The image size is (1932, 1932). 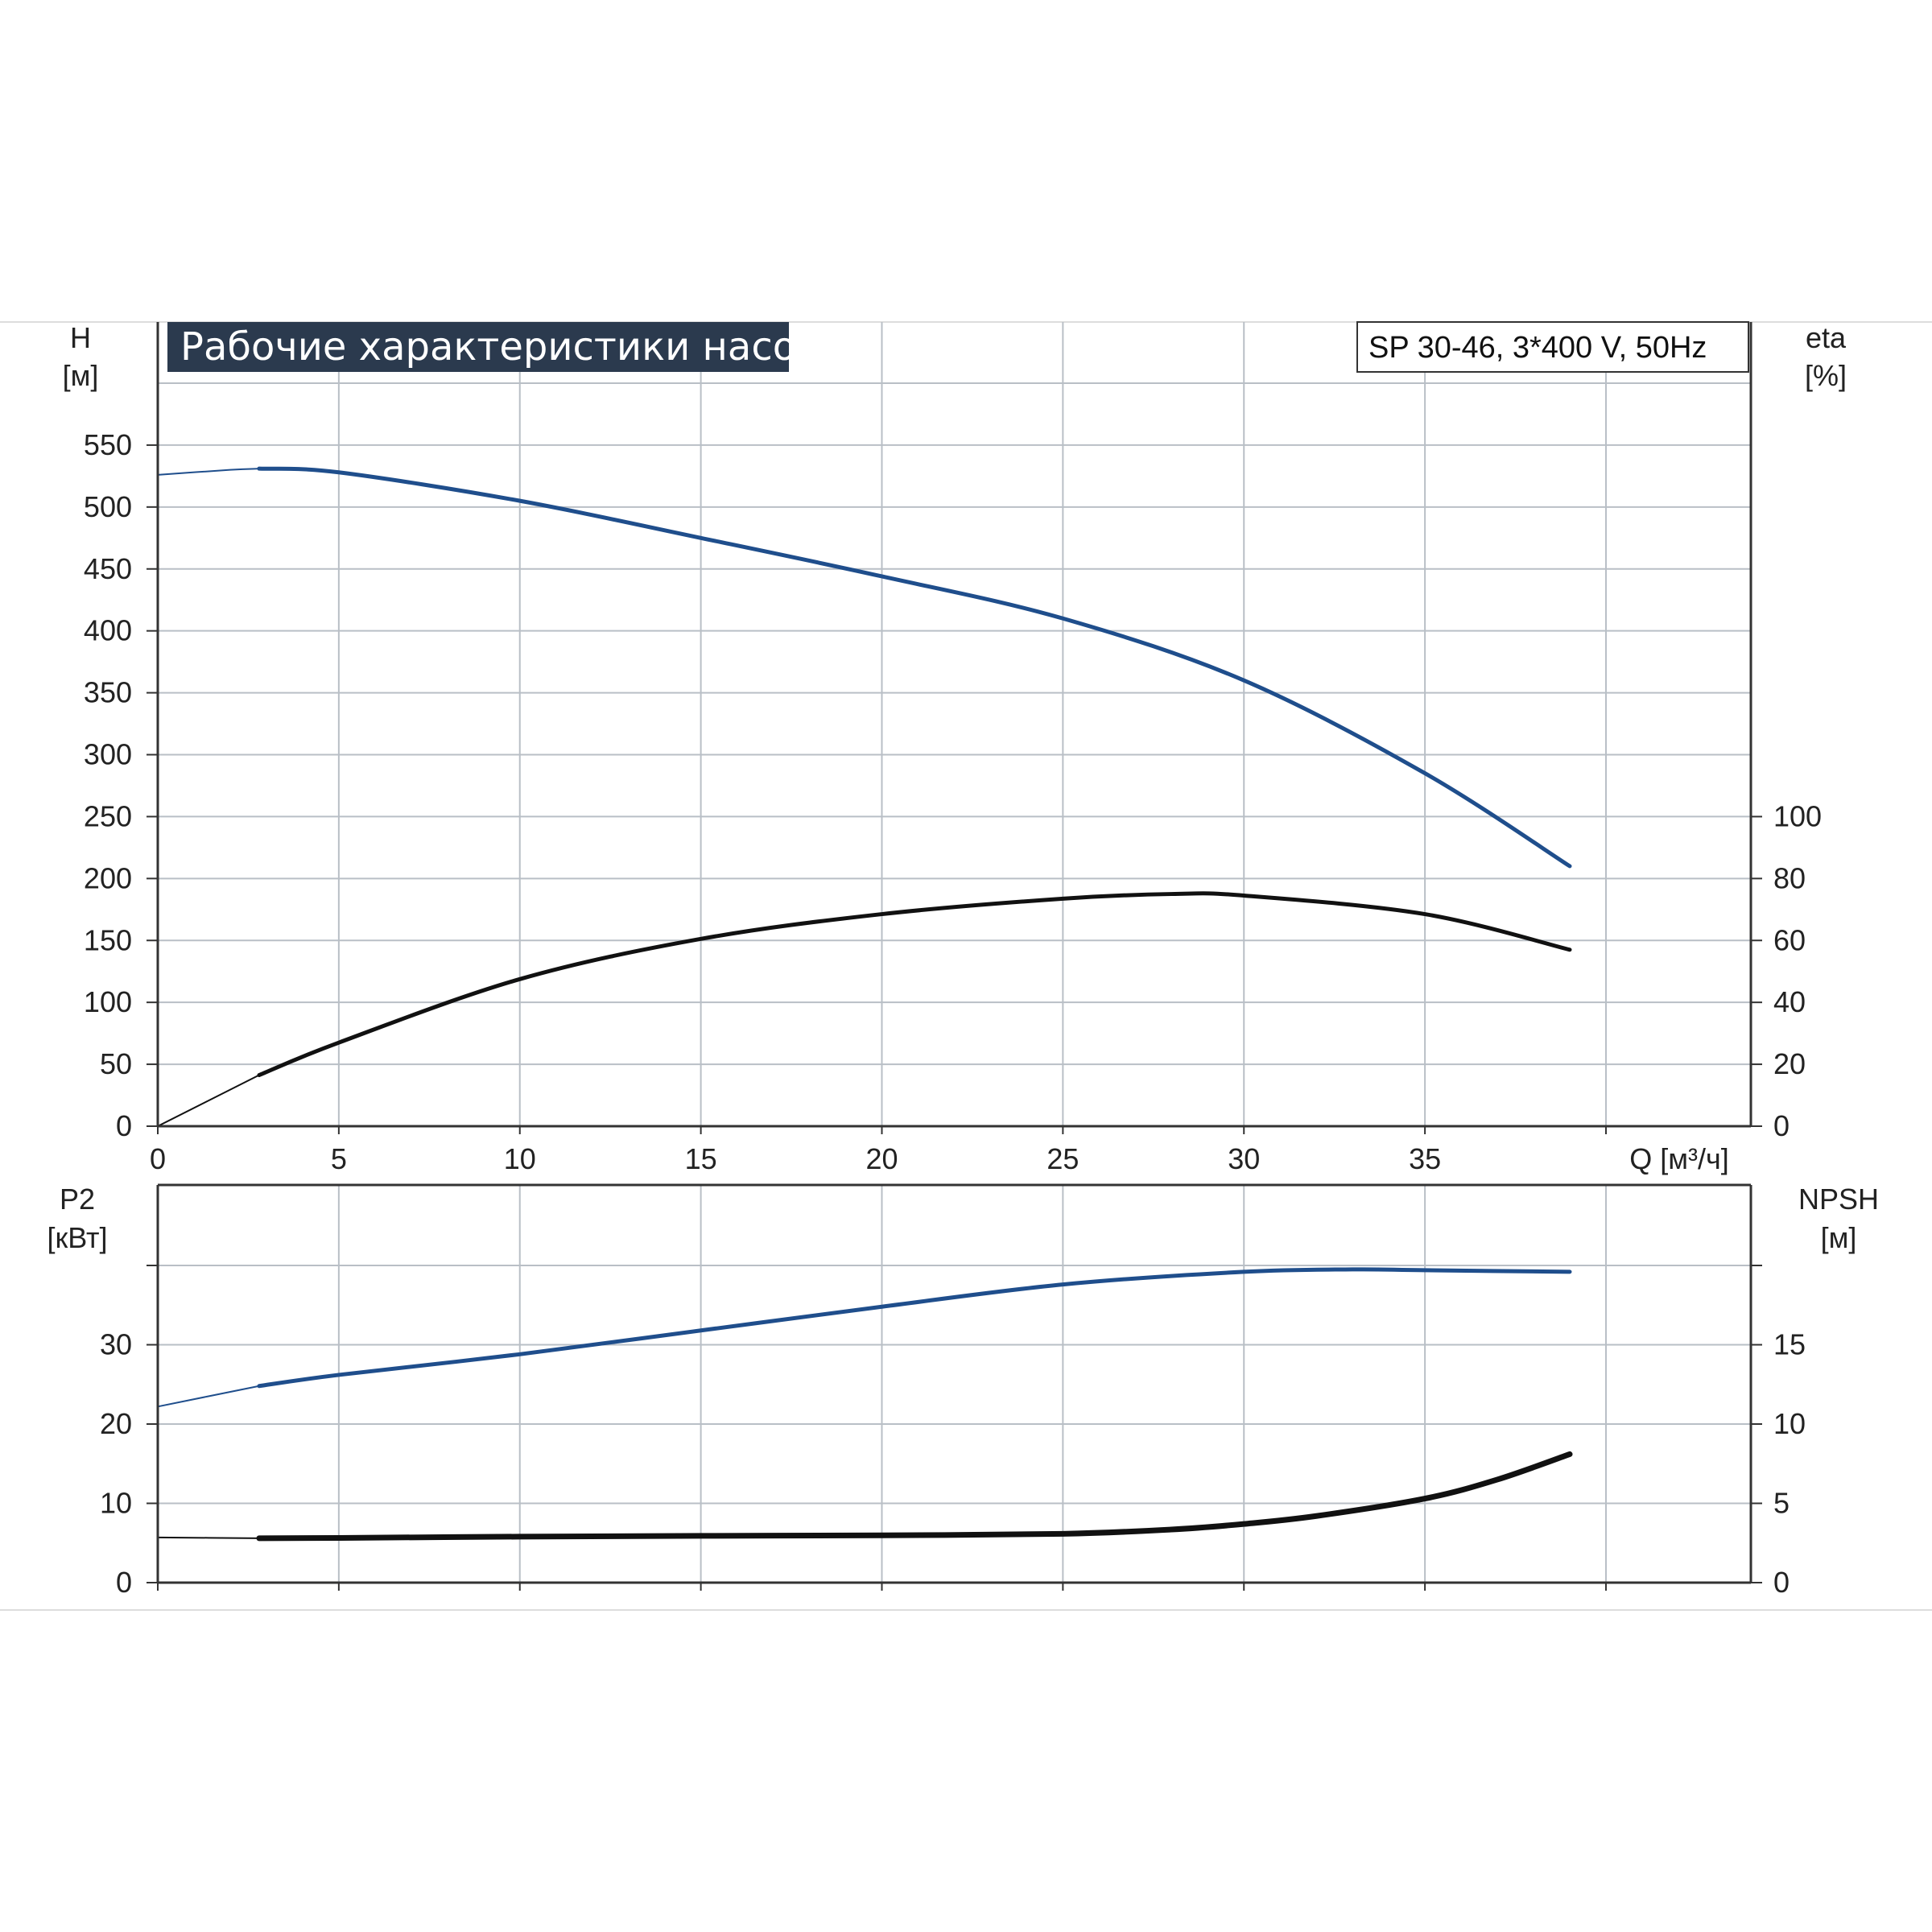 I want to click on y-right-bottom-label: NPSH, so click(x=1838, y=1199).